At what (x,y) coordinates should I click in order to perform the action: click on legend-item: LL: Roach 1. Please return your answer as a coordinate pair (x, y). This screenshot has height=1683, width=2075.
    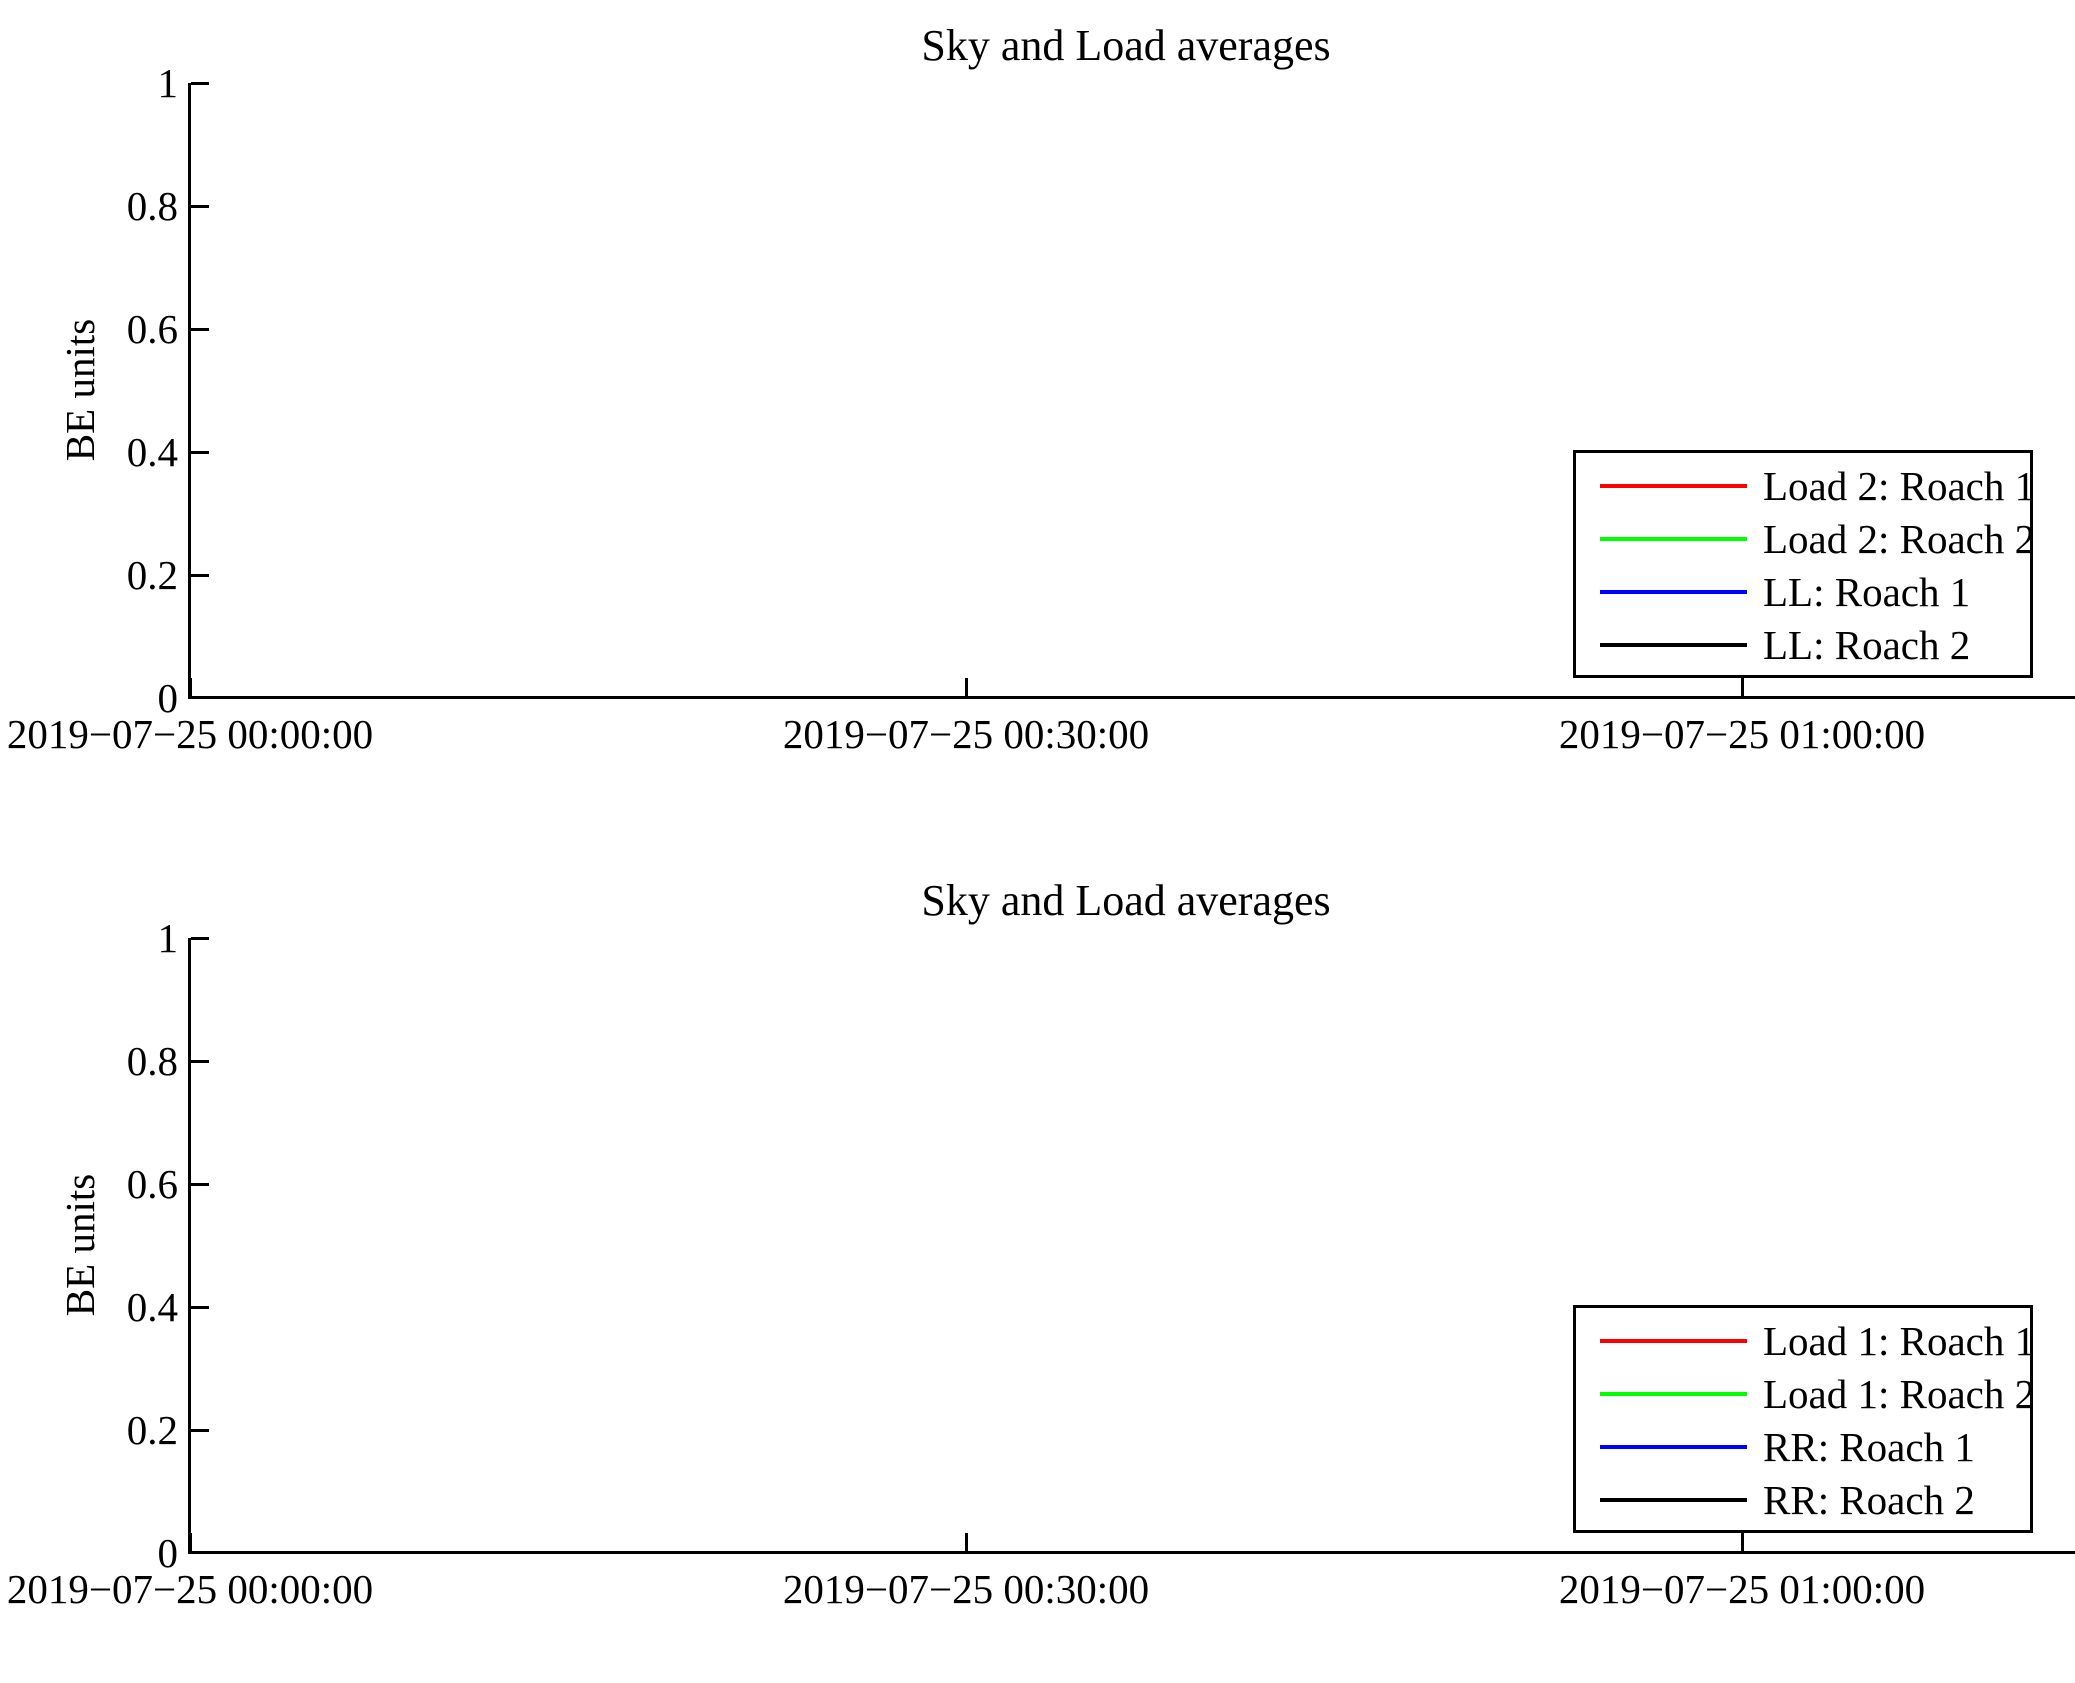
    Looking at the image, I should click on (1803, 592).